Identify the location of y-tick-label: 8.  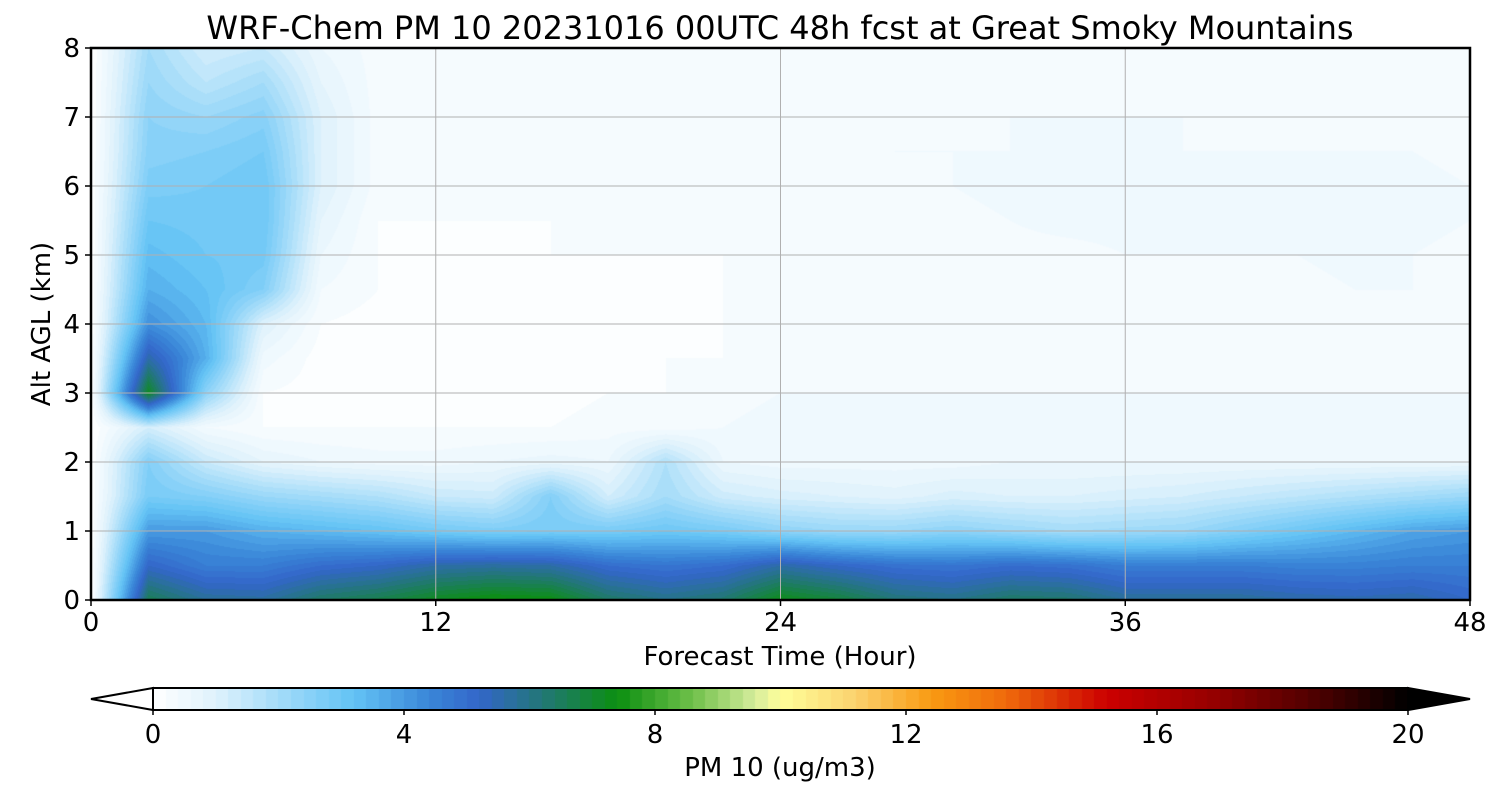
(71, 49).